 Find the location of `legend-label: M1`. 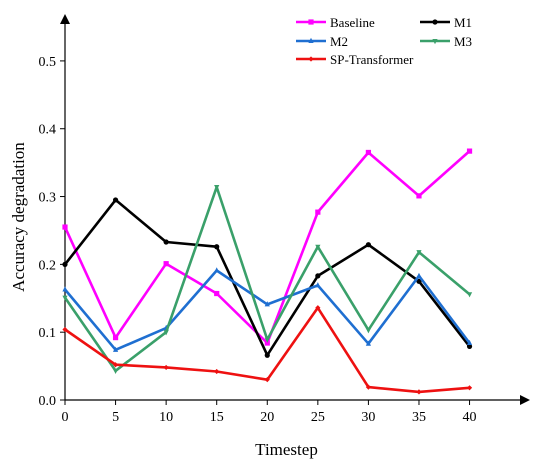

legend-label: M1 is located at coordinates (463, 22).